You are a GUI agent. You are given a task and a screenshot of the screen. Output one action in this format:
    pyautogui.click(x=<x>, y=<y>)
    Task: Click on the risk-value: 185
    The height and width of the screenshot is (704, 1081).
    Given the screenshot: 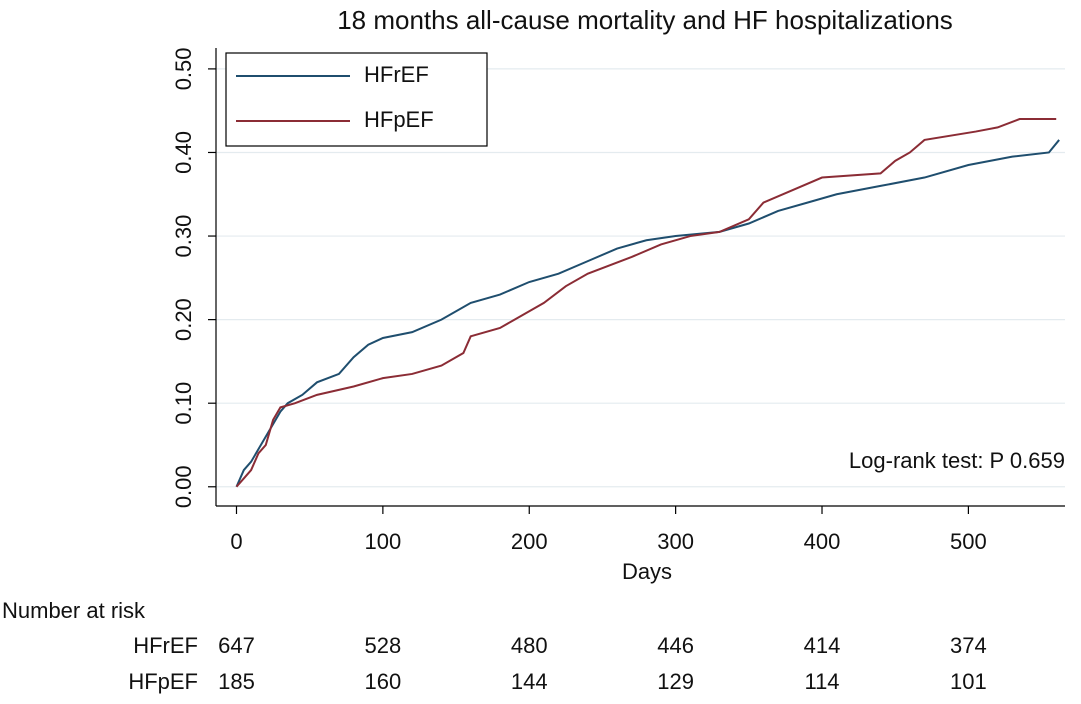 What is the action you would take?
    pyautogui.click(x=236, y=681)
    